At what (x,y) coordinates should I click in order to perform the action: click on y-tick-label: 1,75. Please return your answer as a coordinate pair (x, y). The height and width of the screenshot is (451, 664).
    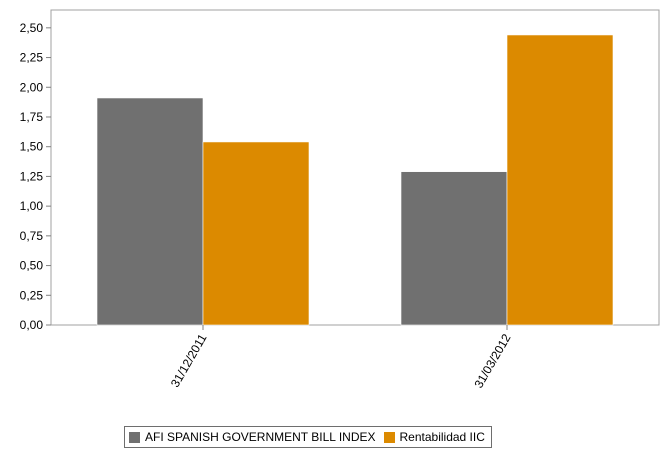
    Looking at the image, I should click on (32, 117).